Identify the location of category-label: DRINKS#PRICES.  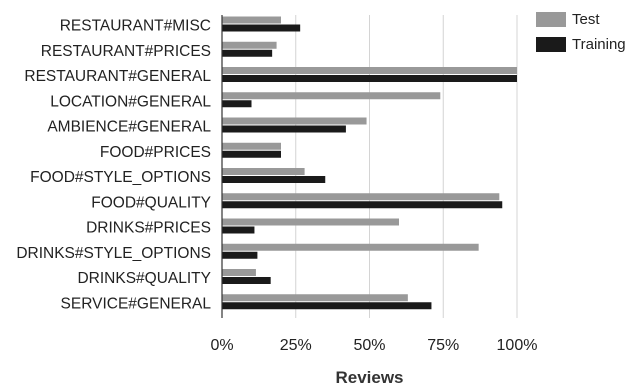
(148, 228).